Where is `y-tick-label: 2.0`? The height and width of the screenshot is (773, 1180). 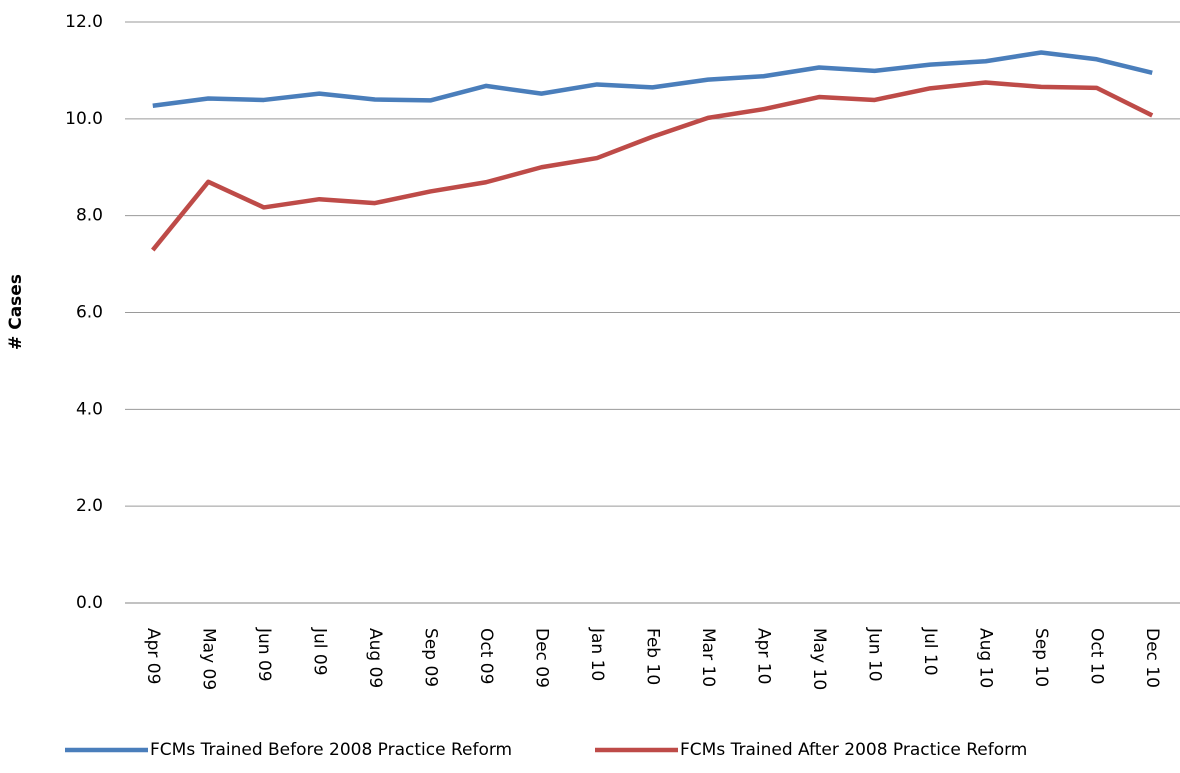 y-tick-label: 2.0 is located at coordinates (89, 506).